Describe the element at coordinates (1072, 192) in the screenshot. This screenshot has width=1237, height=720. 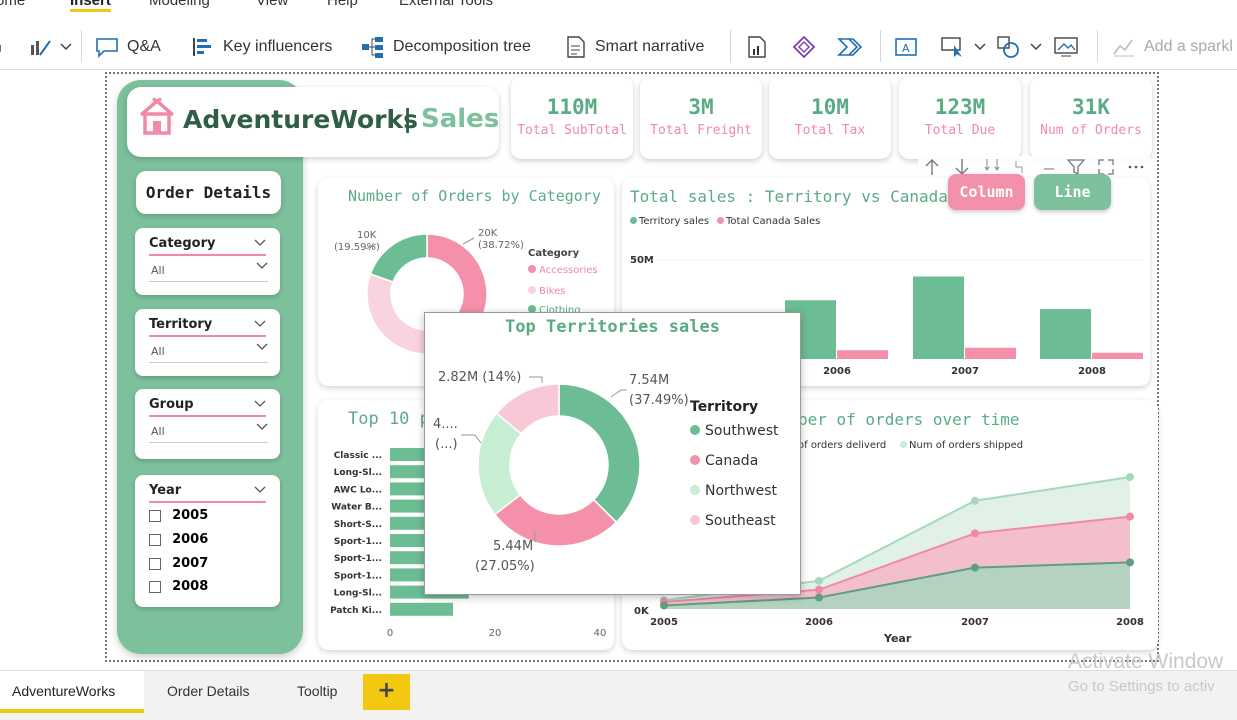
I see `line-button: Line` at that location.